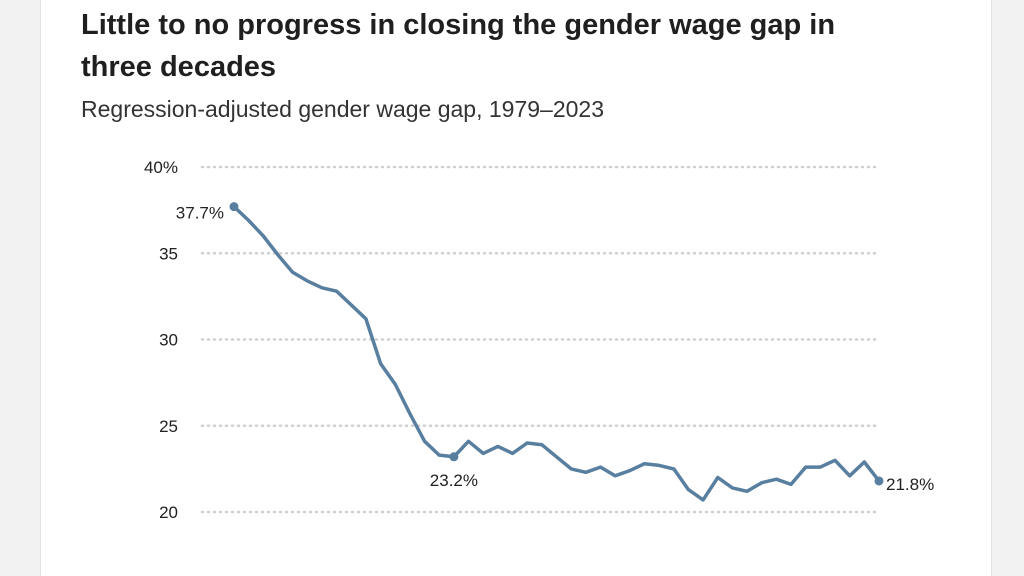 Image resolution: width=1024 pixels, height=576 pixels. What do you see at coordinates (168, 426) in the screenshot?
I see `y-tick-label: 25` at bounding box center [168, 426].